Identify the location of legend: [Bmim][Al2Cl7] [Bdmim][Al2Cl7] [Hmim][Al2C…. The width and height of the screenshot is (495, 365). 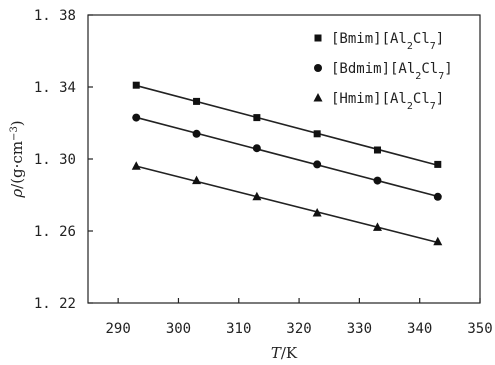
(383, 71).